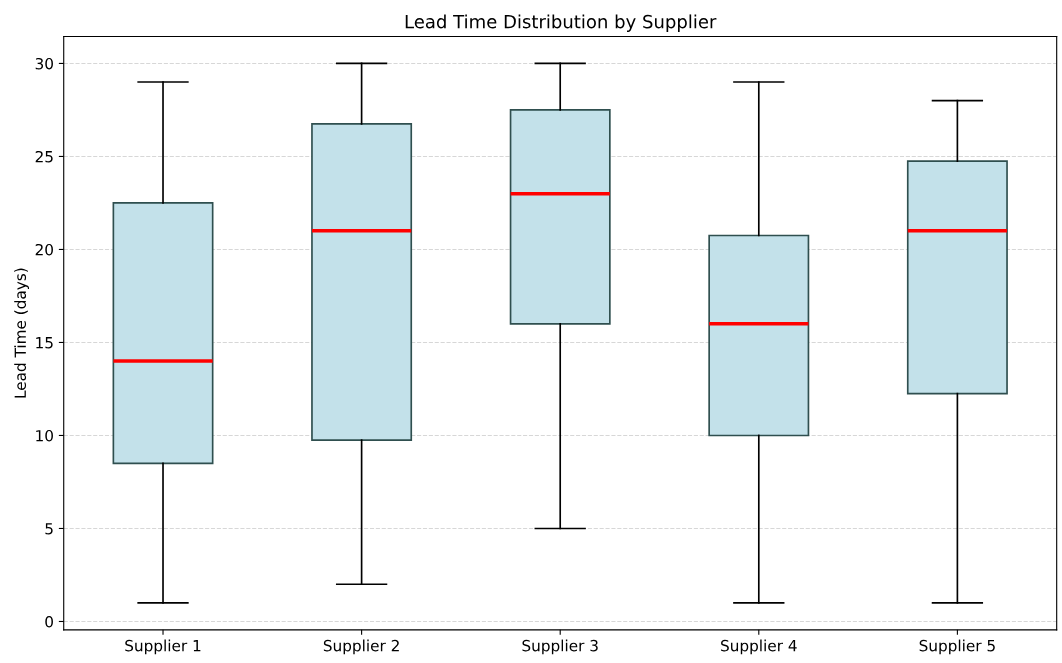 This screenshot has height=663, width=1062. What do you see at coordinates (44, 156) in the screenshot?
I see `y-tick-label: 25` at bounding box center [44, 156].